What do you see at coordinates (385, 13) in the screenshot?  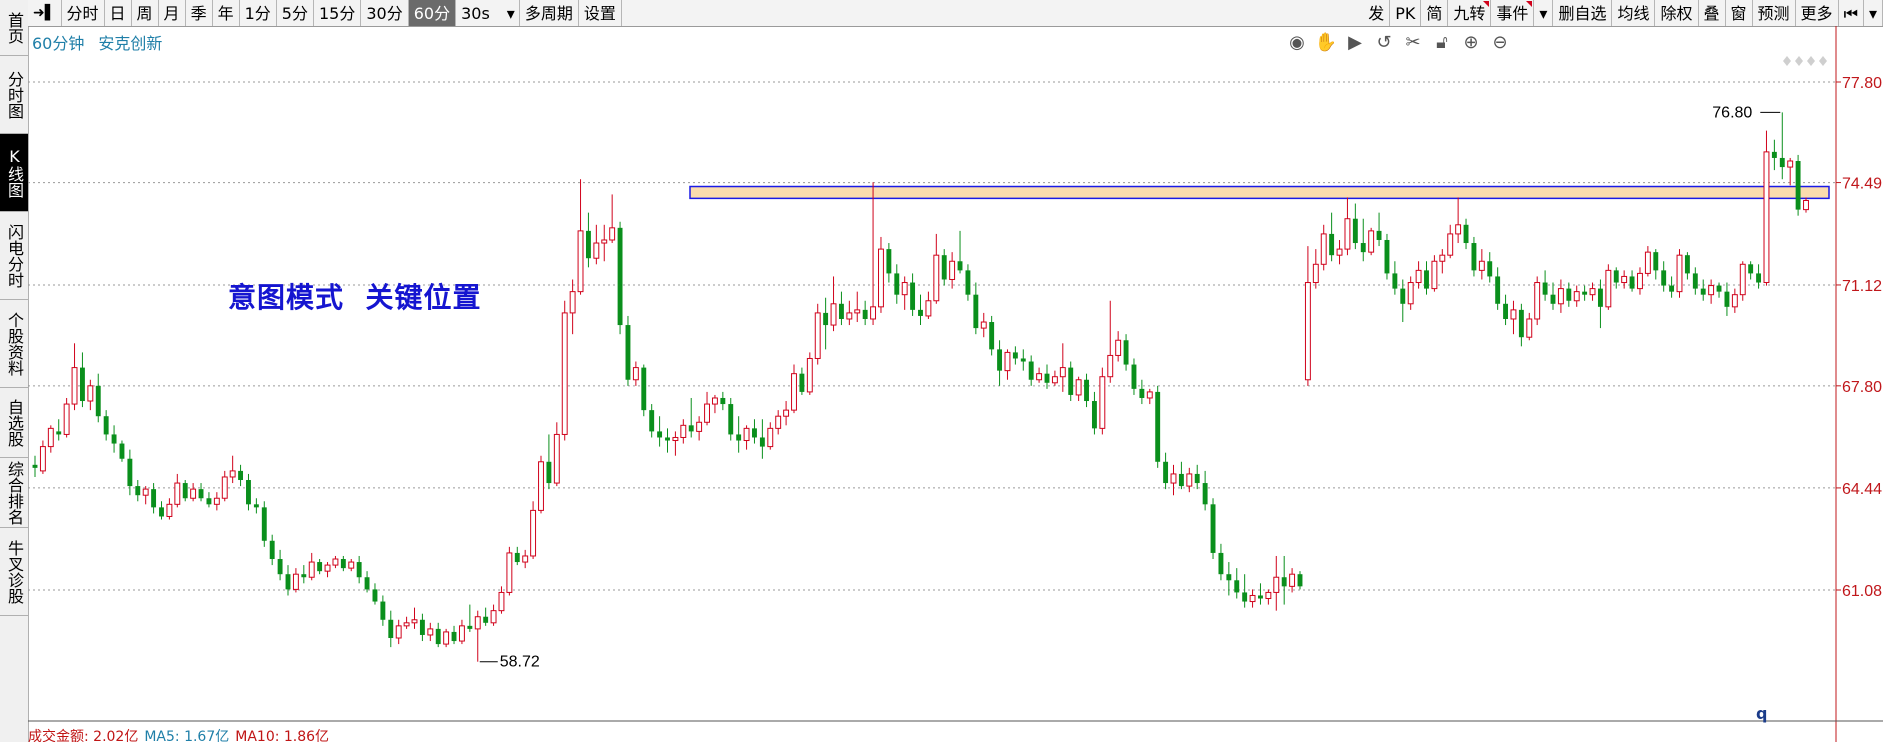 I see `period-button-9: 30分` at bounding box center [385, 13].